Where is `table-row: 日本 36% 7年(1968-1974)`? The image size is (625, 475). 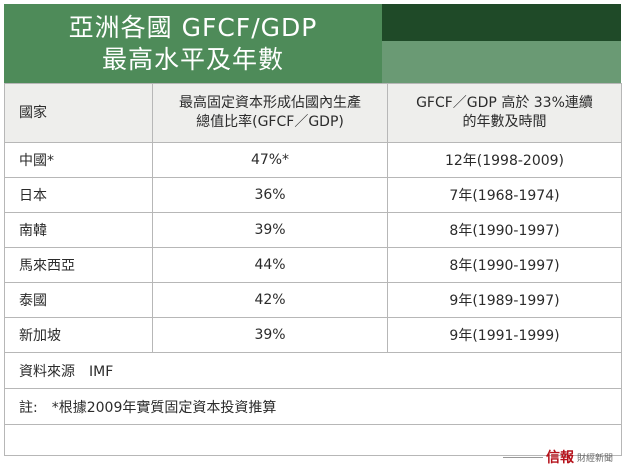
table-row: 日本 36% 7年(1968-1974) is located at coordinates (313, 195).